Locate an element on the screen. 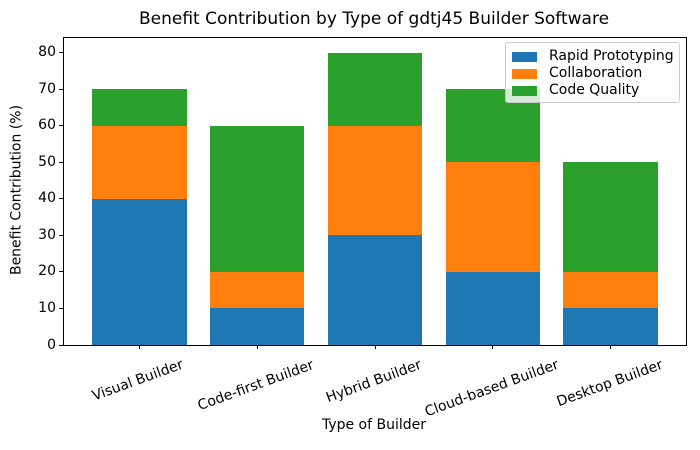  legend-item: Code Quality is located at coordinates (591, 90).